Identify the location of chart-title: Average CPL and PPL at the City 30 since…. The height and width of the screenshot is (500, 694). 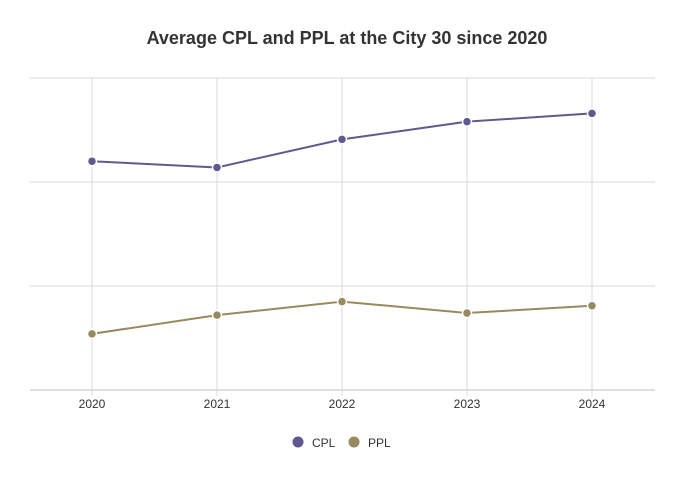
(347, 38).